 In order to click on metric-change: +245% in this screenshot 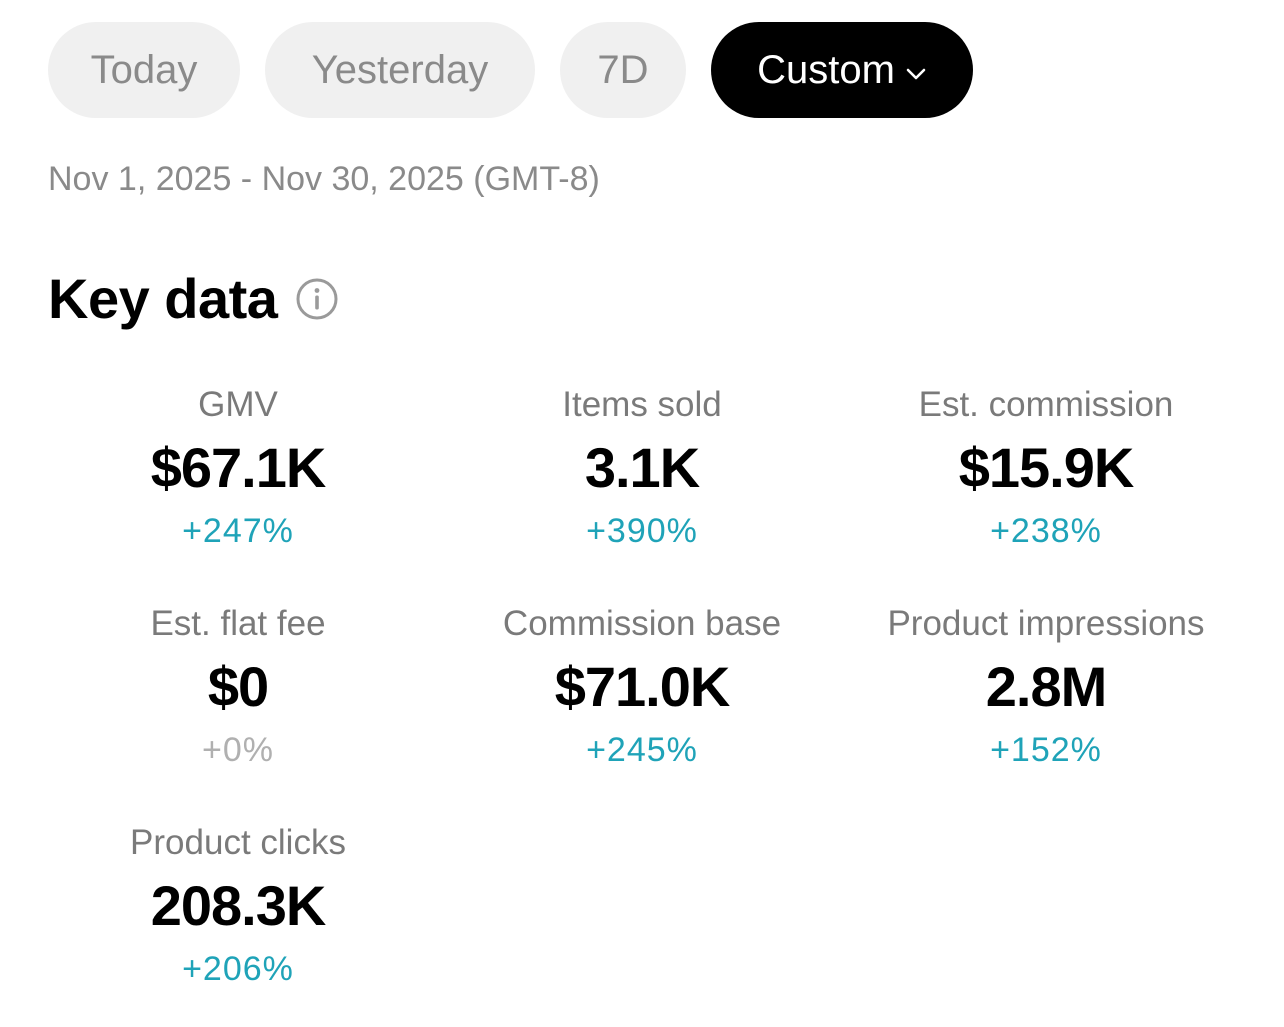, I will do `click(642, 750)`.